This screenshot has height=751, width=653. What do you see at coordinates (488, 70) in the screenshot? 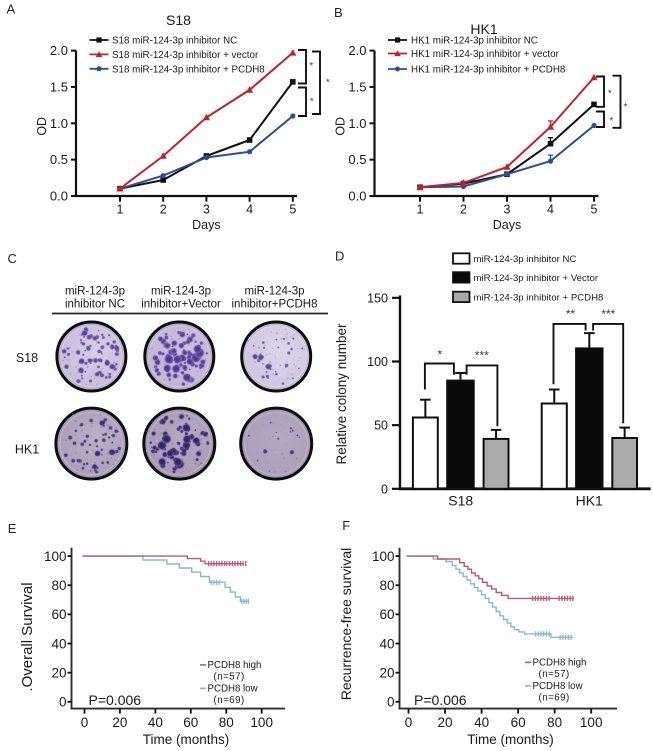
I see `svg-text:HK1 miR-124-3p inhibitor + PCD: HK1 miR-124-3p inhibitor + PCDH8` at bounding box center [488, 70].